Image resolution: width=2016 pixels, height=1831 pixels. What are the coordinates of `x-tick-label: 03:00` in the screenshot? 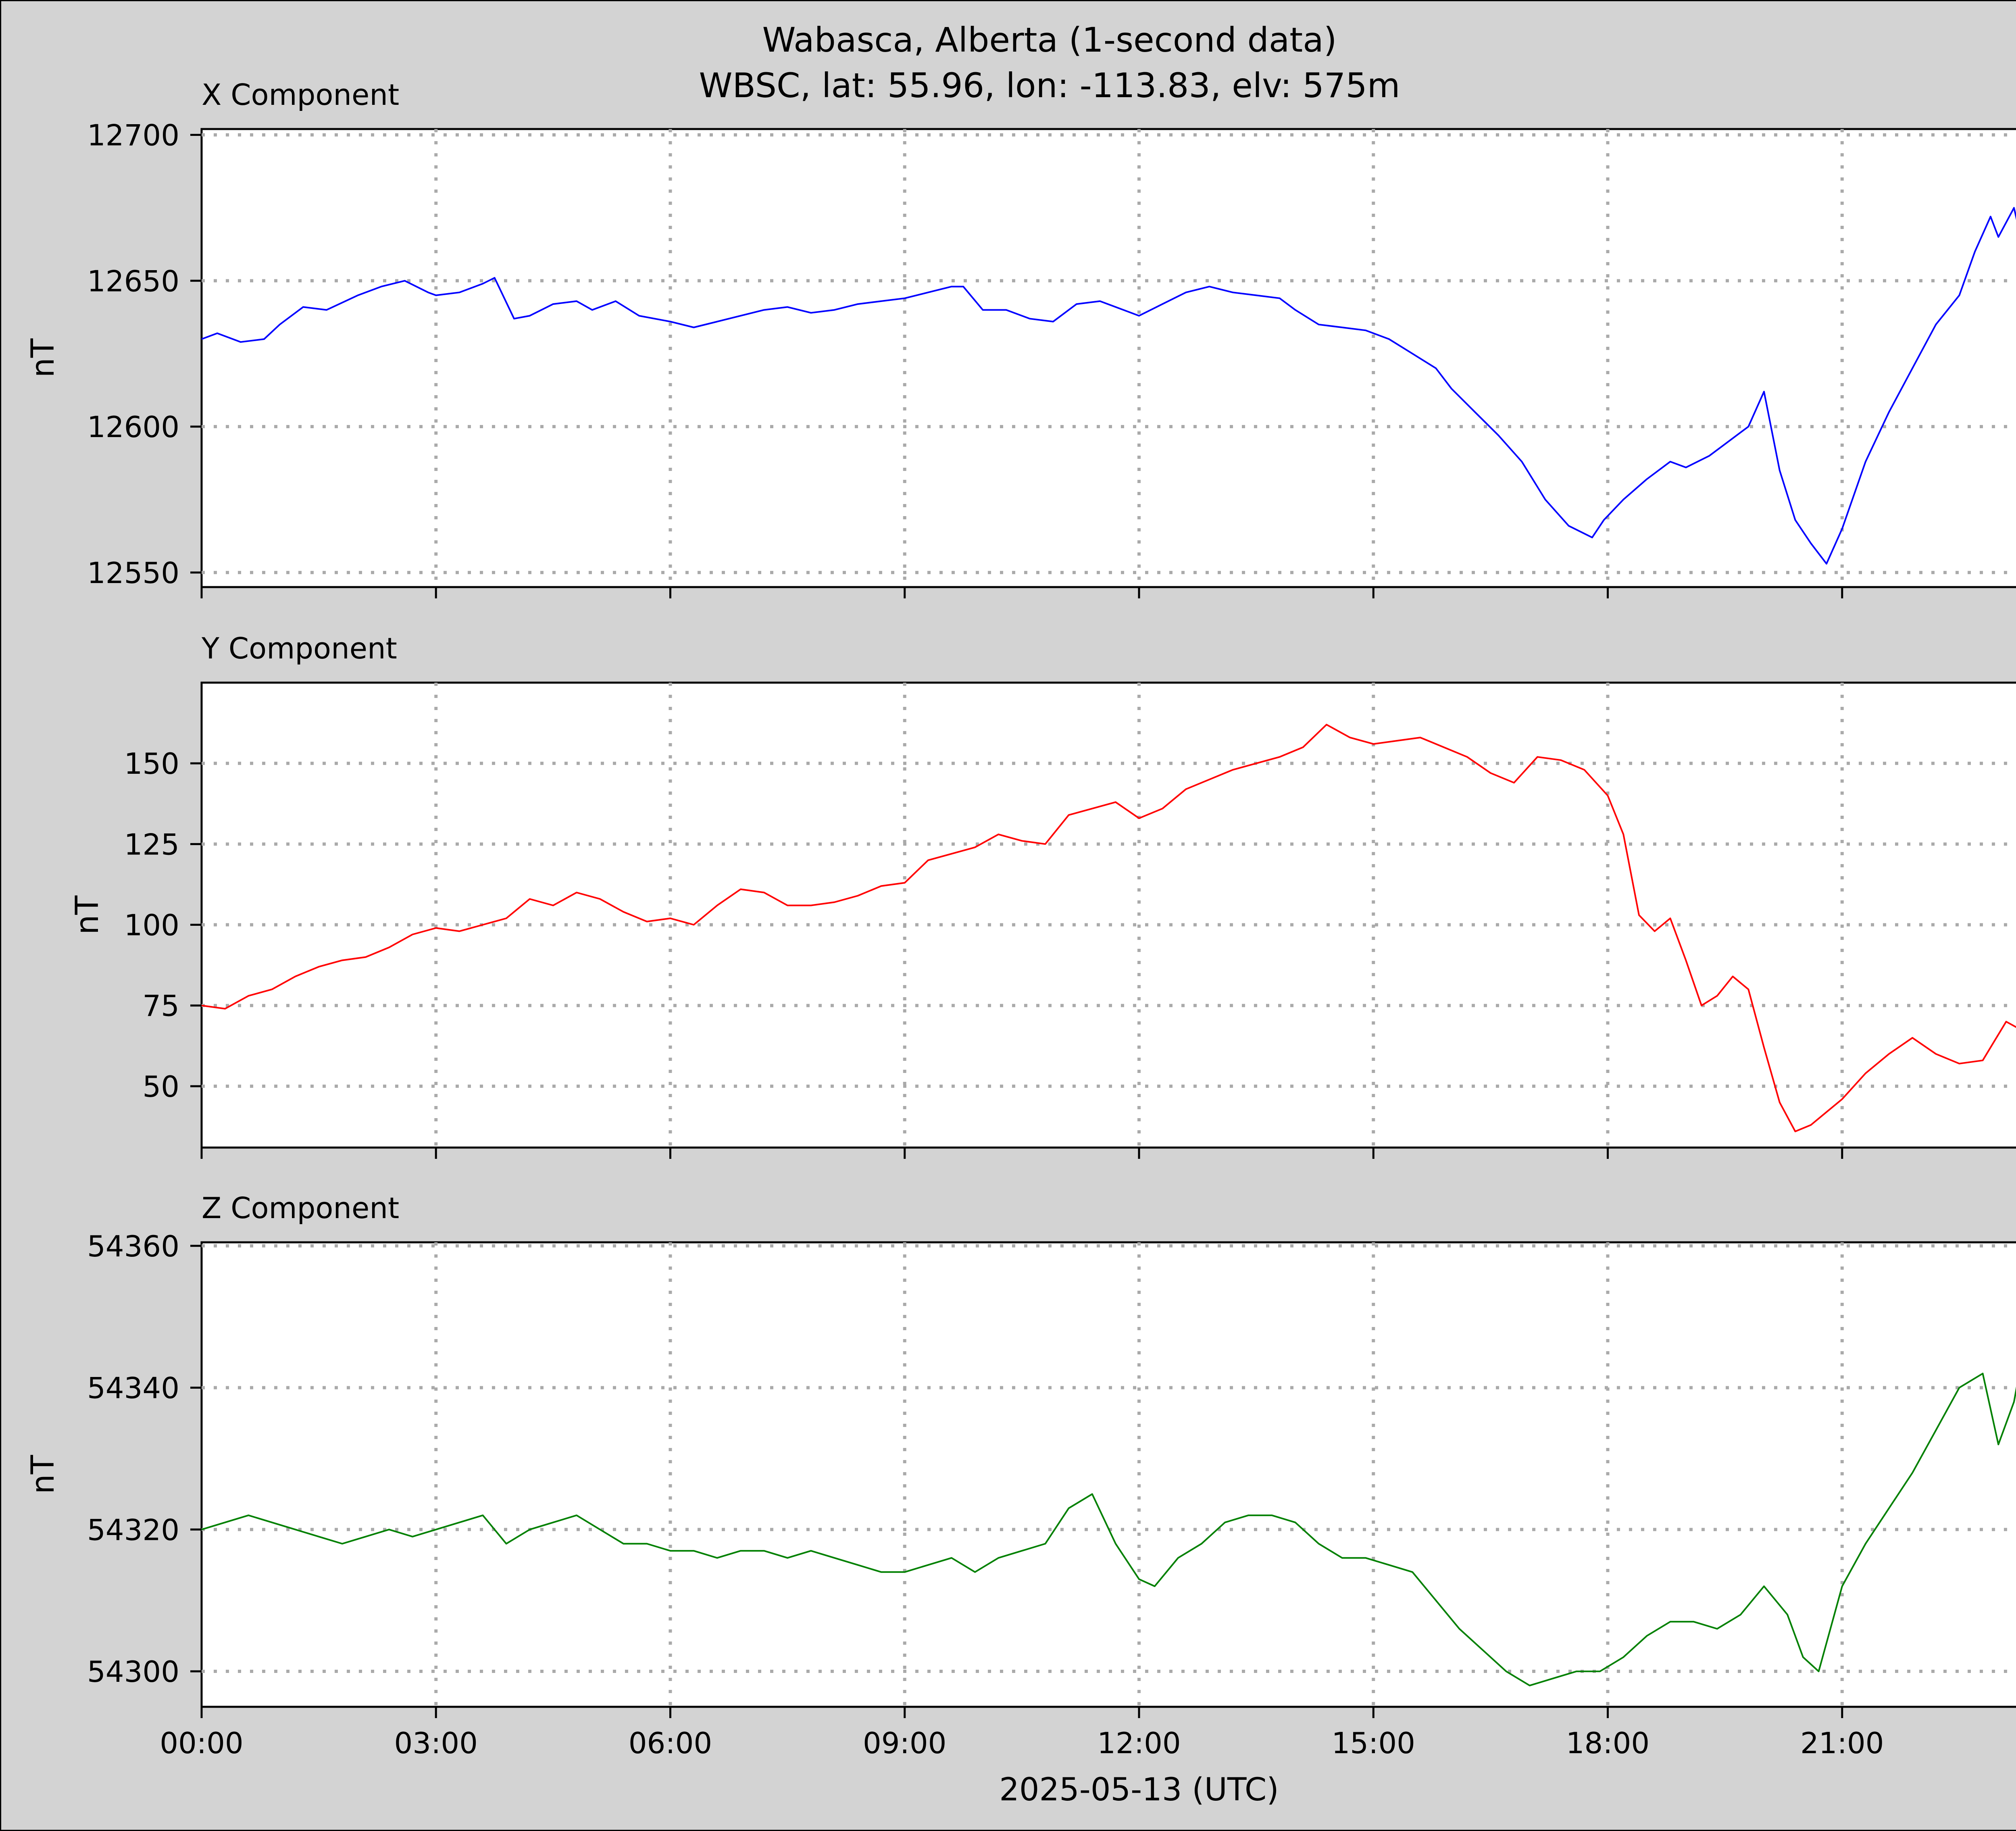 It's located at (436, 1743).